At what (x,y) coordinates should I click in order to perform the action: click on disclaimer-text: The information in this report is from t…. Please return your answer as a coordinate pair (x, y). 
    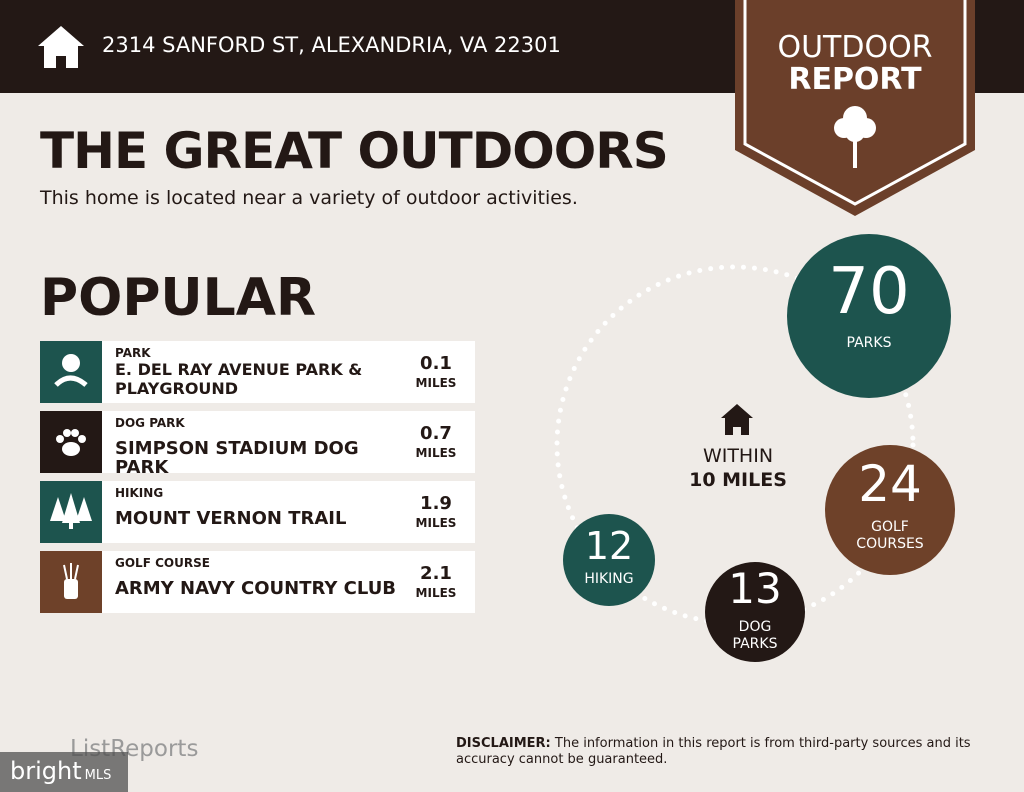
    Looking at the image, I should click on (713, 751).